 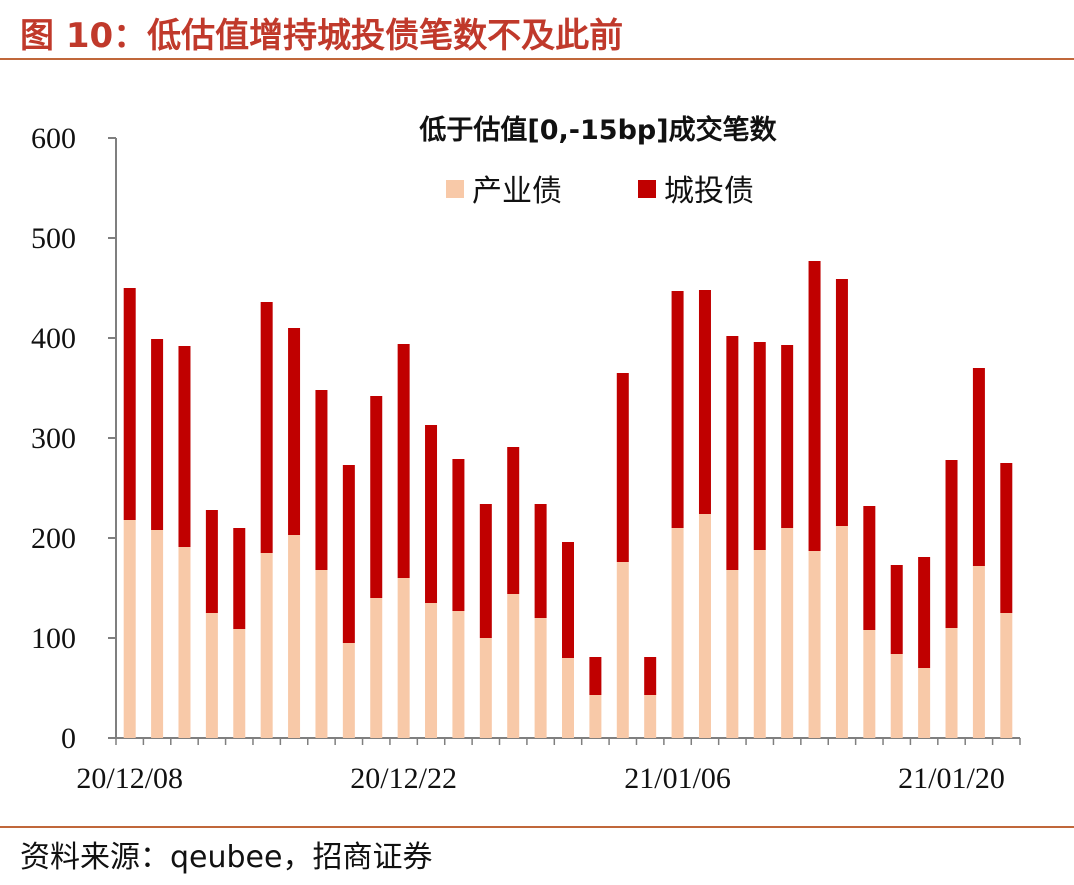 What do you see at coordinates (597, 130) in the screenshot?
I see `chart-title: 低于估值[0,-15bp]成交笔数` at bounding box center [597, 130].